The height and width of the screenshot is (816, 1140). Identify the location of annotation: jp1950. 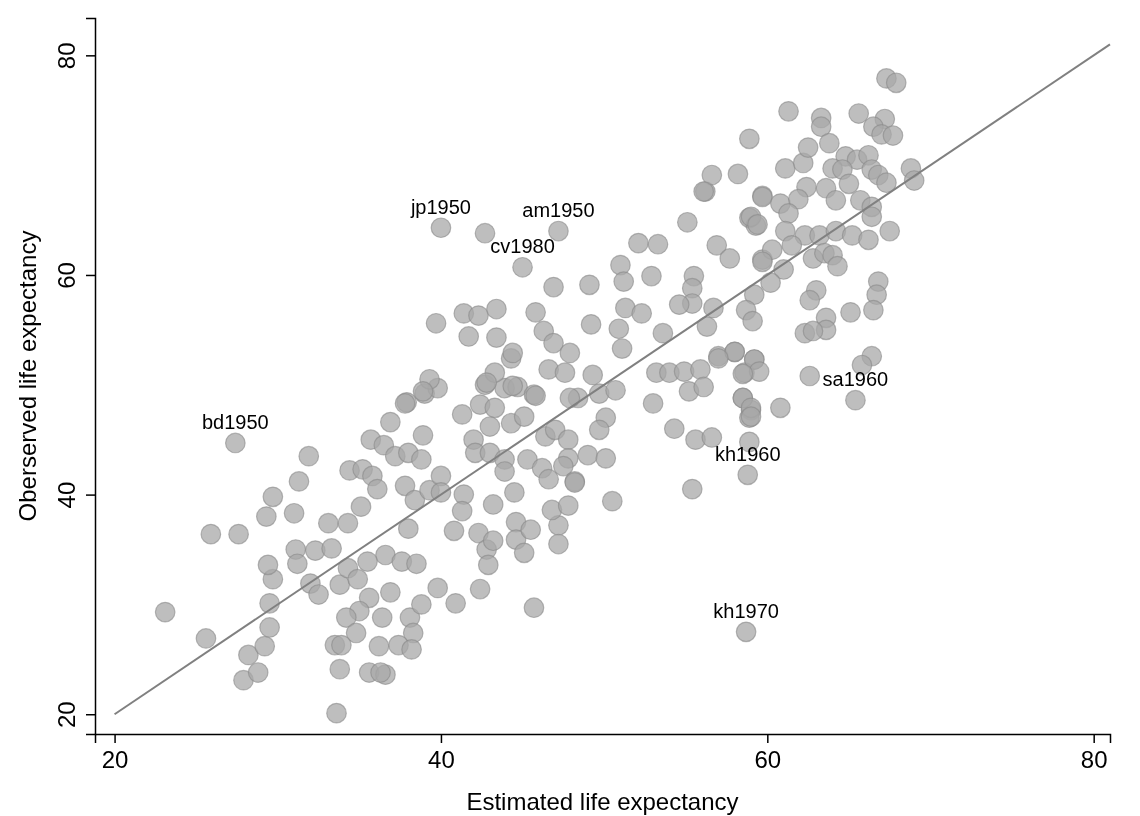
(440, 206).